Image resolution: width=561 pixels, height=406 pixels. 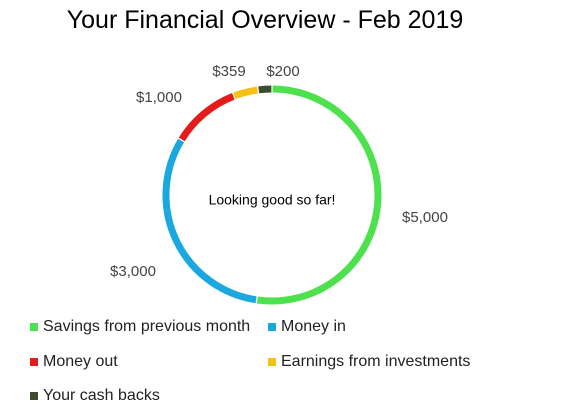 I want to click on data-label-savings-from-previous-month: $5,000, so click(x=425, y=217).